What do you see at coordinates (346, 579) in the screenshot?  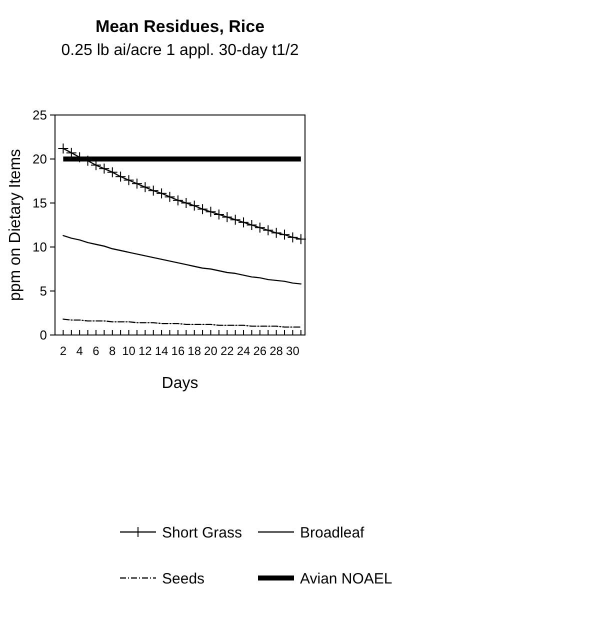 I see `legend-label: Avian NOAEL` at bounding box center [346, 579].